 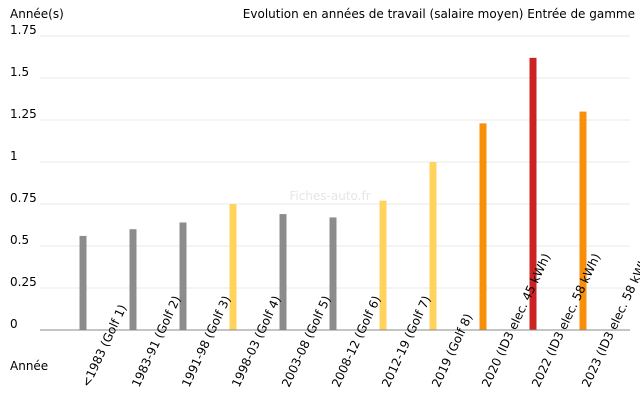 What do you see at coordinates (23, 177) in the screenshot?
I see `y-tick-labels: 0 0.25 0.5 0.75 1 1.25 1.5 1.75` at bounding box center [23, 177].